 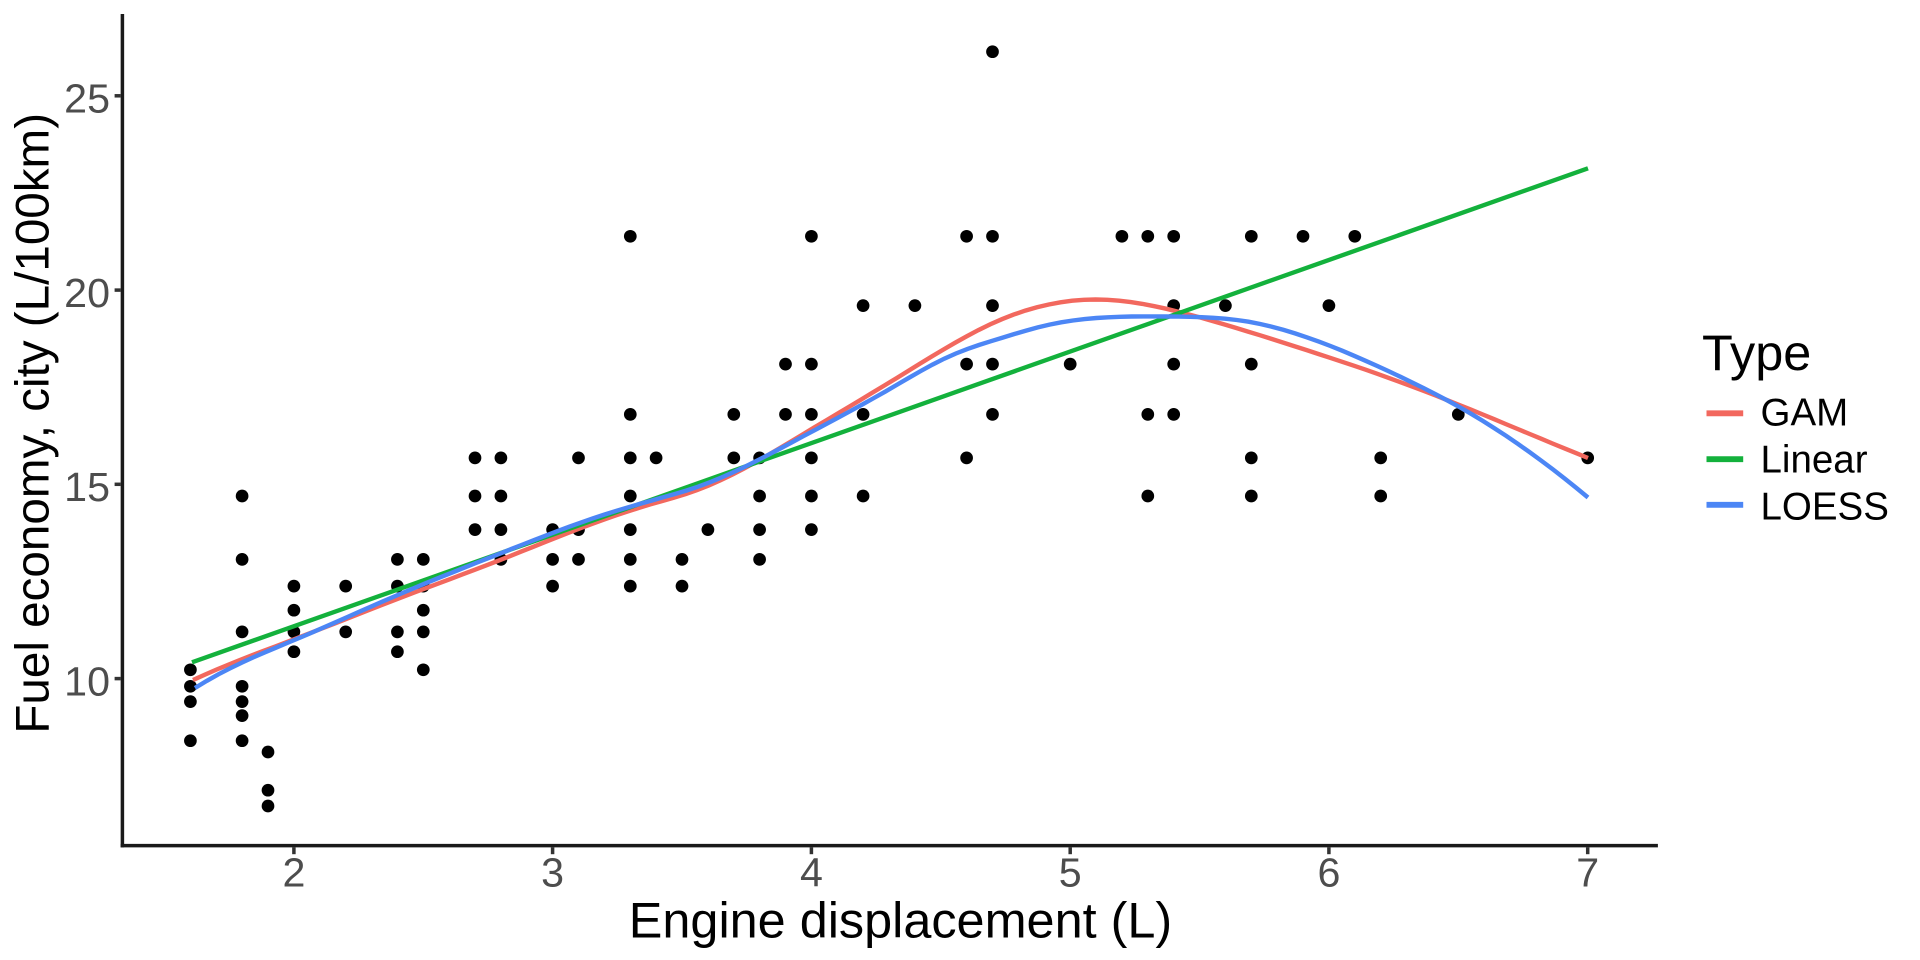 I want to click on svg-text: Engine displacement (L), so click(x=900, y=920).